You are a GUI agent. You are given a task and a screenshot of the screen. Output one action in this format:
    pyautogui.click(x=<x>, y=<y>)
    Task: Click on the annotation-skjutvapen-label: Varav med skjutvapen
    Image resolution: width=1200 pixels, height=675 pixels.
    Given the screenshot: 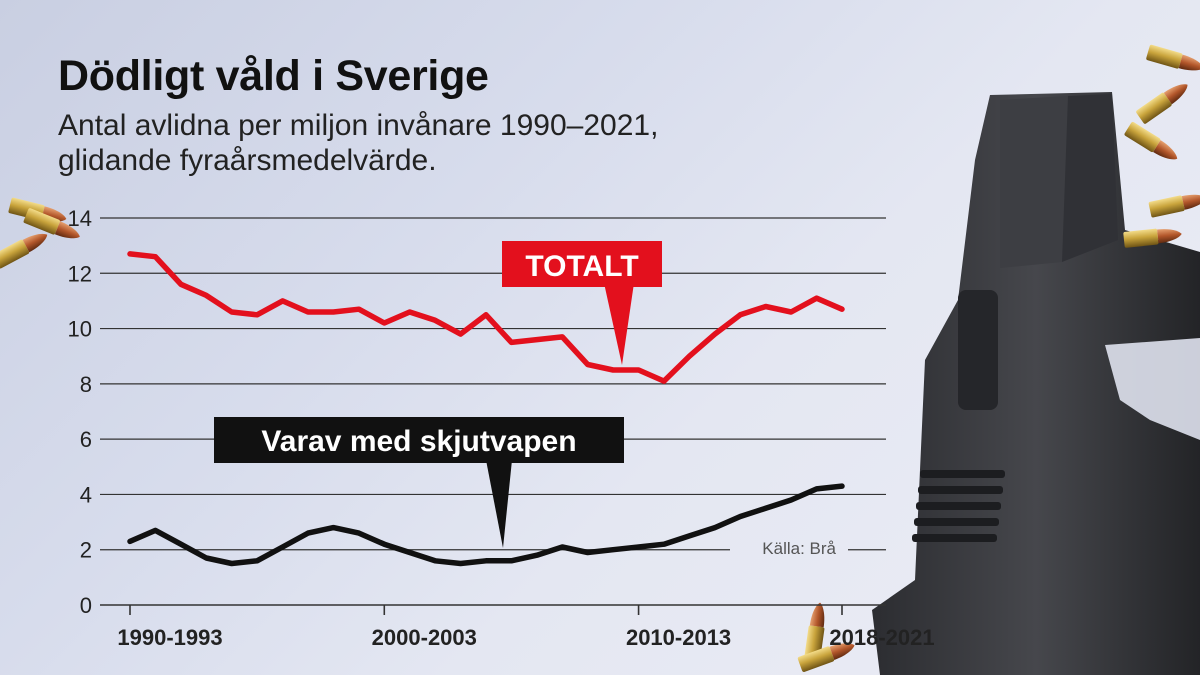 What is the action you would take?
    pyautogui.click(x=418, y=441)
    